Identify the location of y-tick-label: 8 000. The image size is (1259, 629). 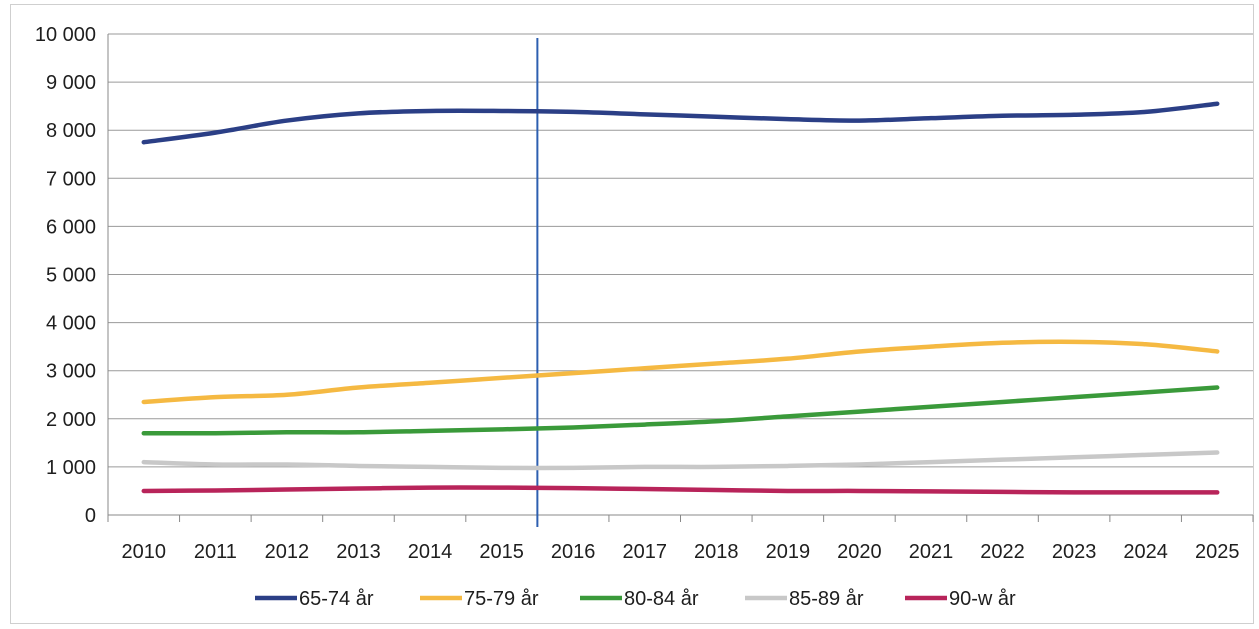
(71, 131).